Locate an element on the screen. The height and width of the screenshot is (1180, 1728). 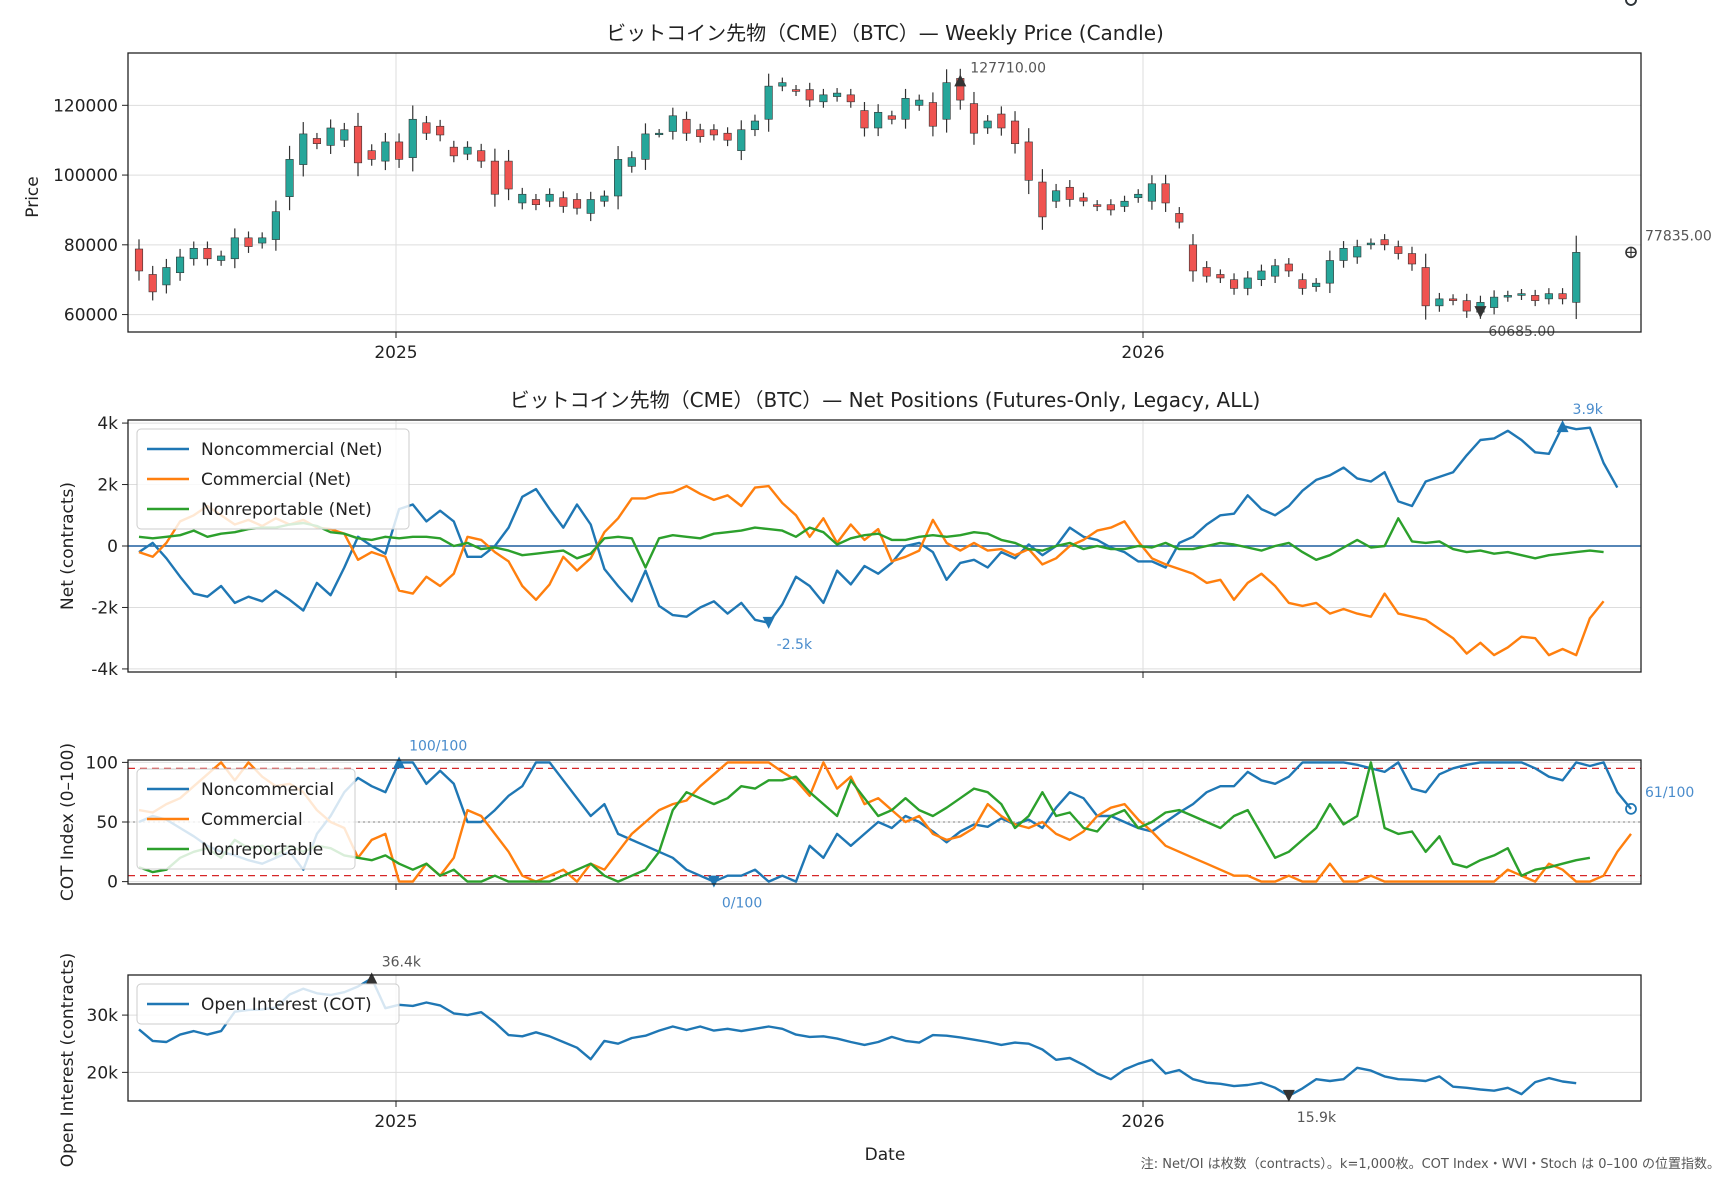
last-label: 18.1k is located at coordinates (1665, 2).